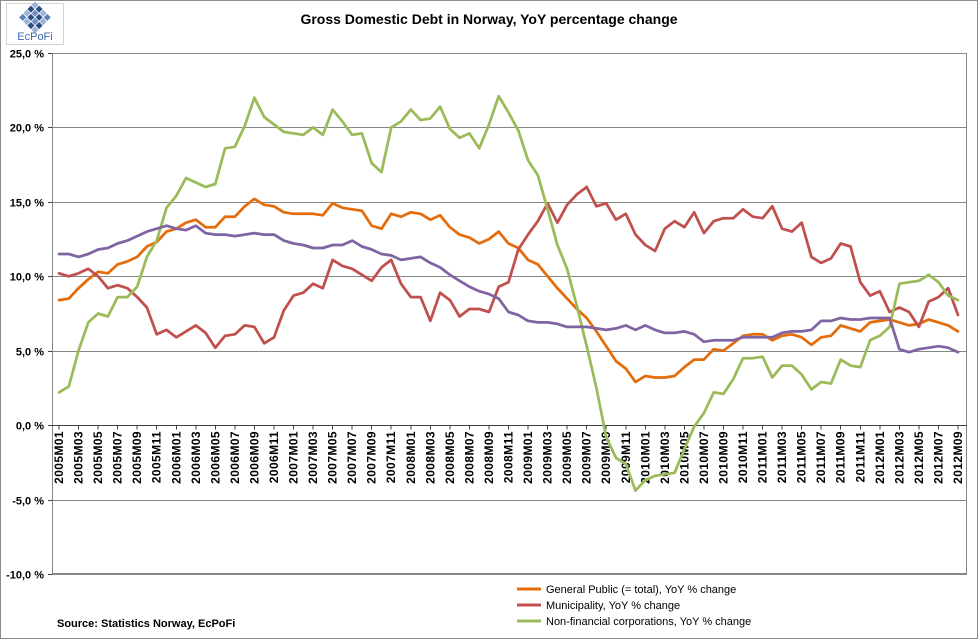  Describe the element at coordinates (645, 457) in the screenshot. I see `x-tick-label: 2010M01` at that location.